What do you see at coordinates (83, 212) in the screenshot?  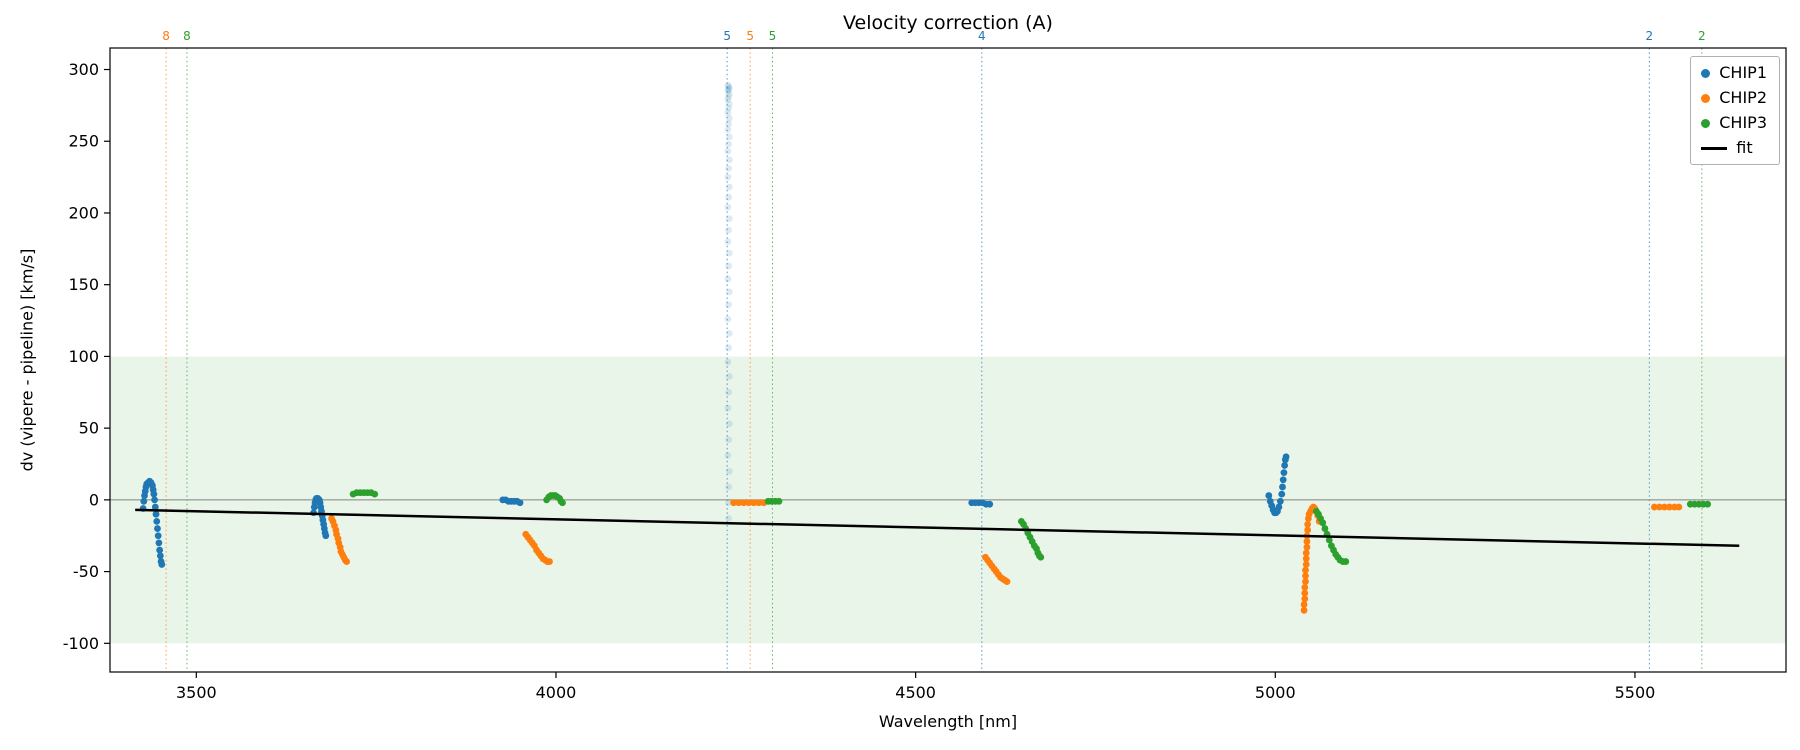 I see `y-tick-label: 200` at bounding box center [83, 212].